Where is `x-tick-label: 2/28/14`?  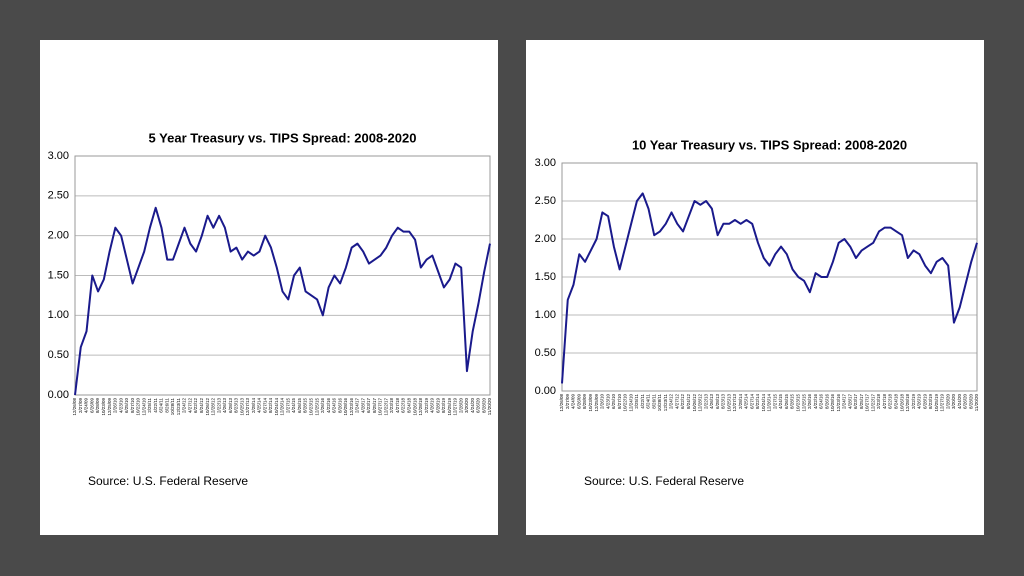
x-tick-label: 2/28/14 is located at coordinates (740, 402).